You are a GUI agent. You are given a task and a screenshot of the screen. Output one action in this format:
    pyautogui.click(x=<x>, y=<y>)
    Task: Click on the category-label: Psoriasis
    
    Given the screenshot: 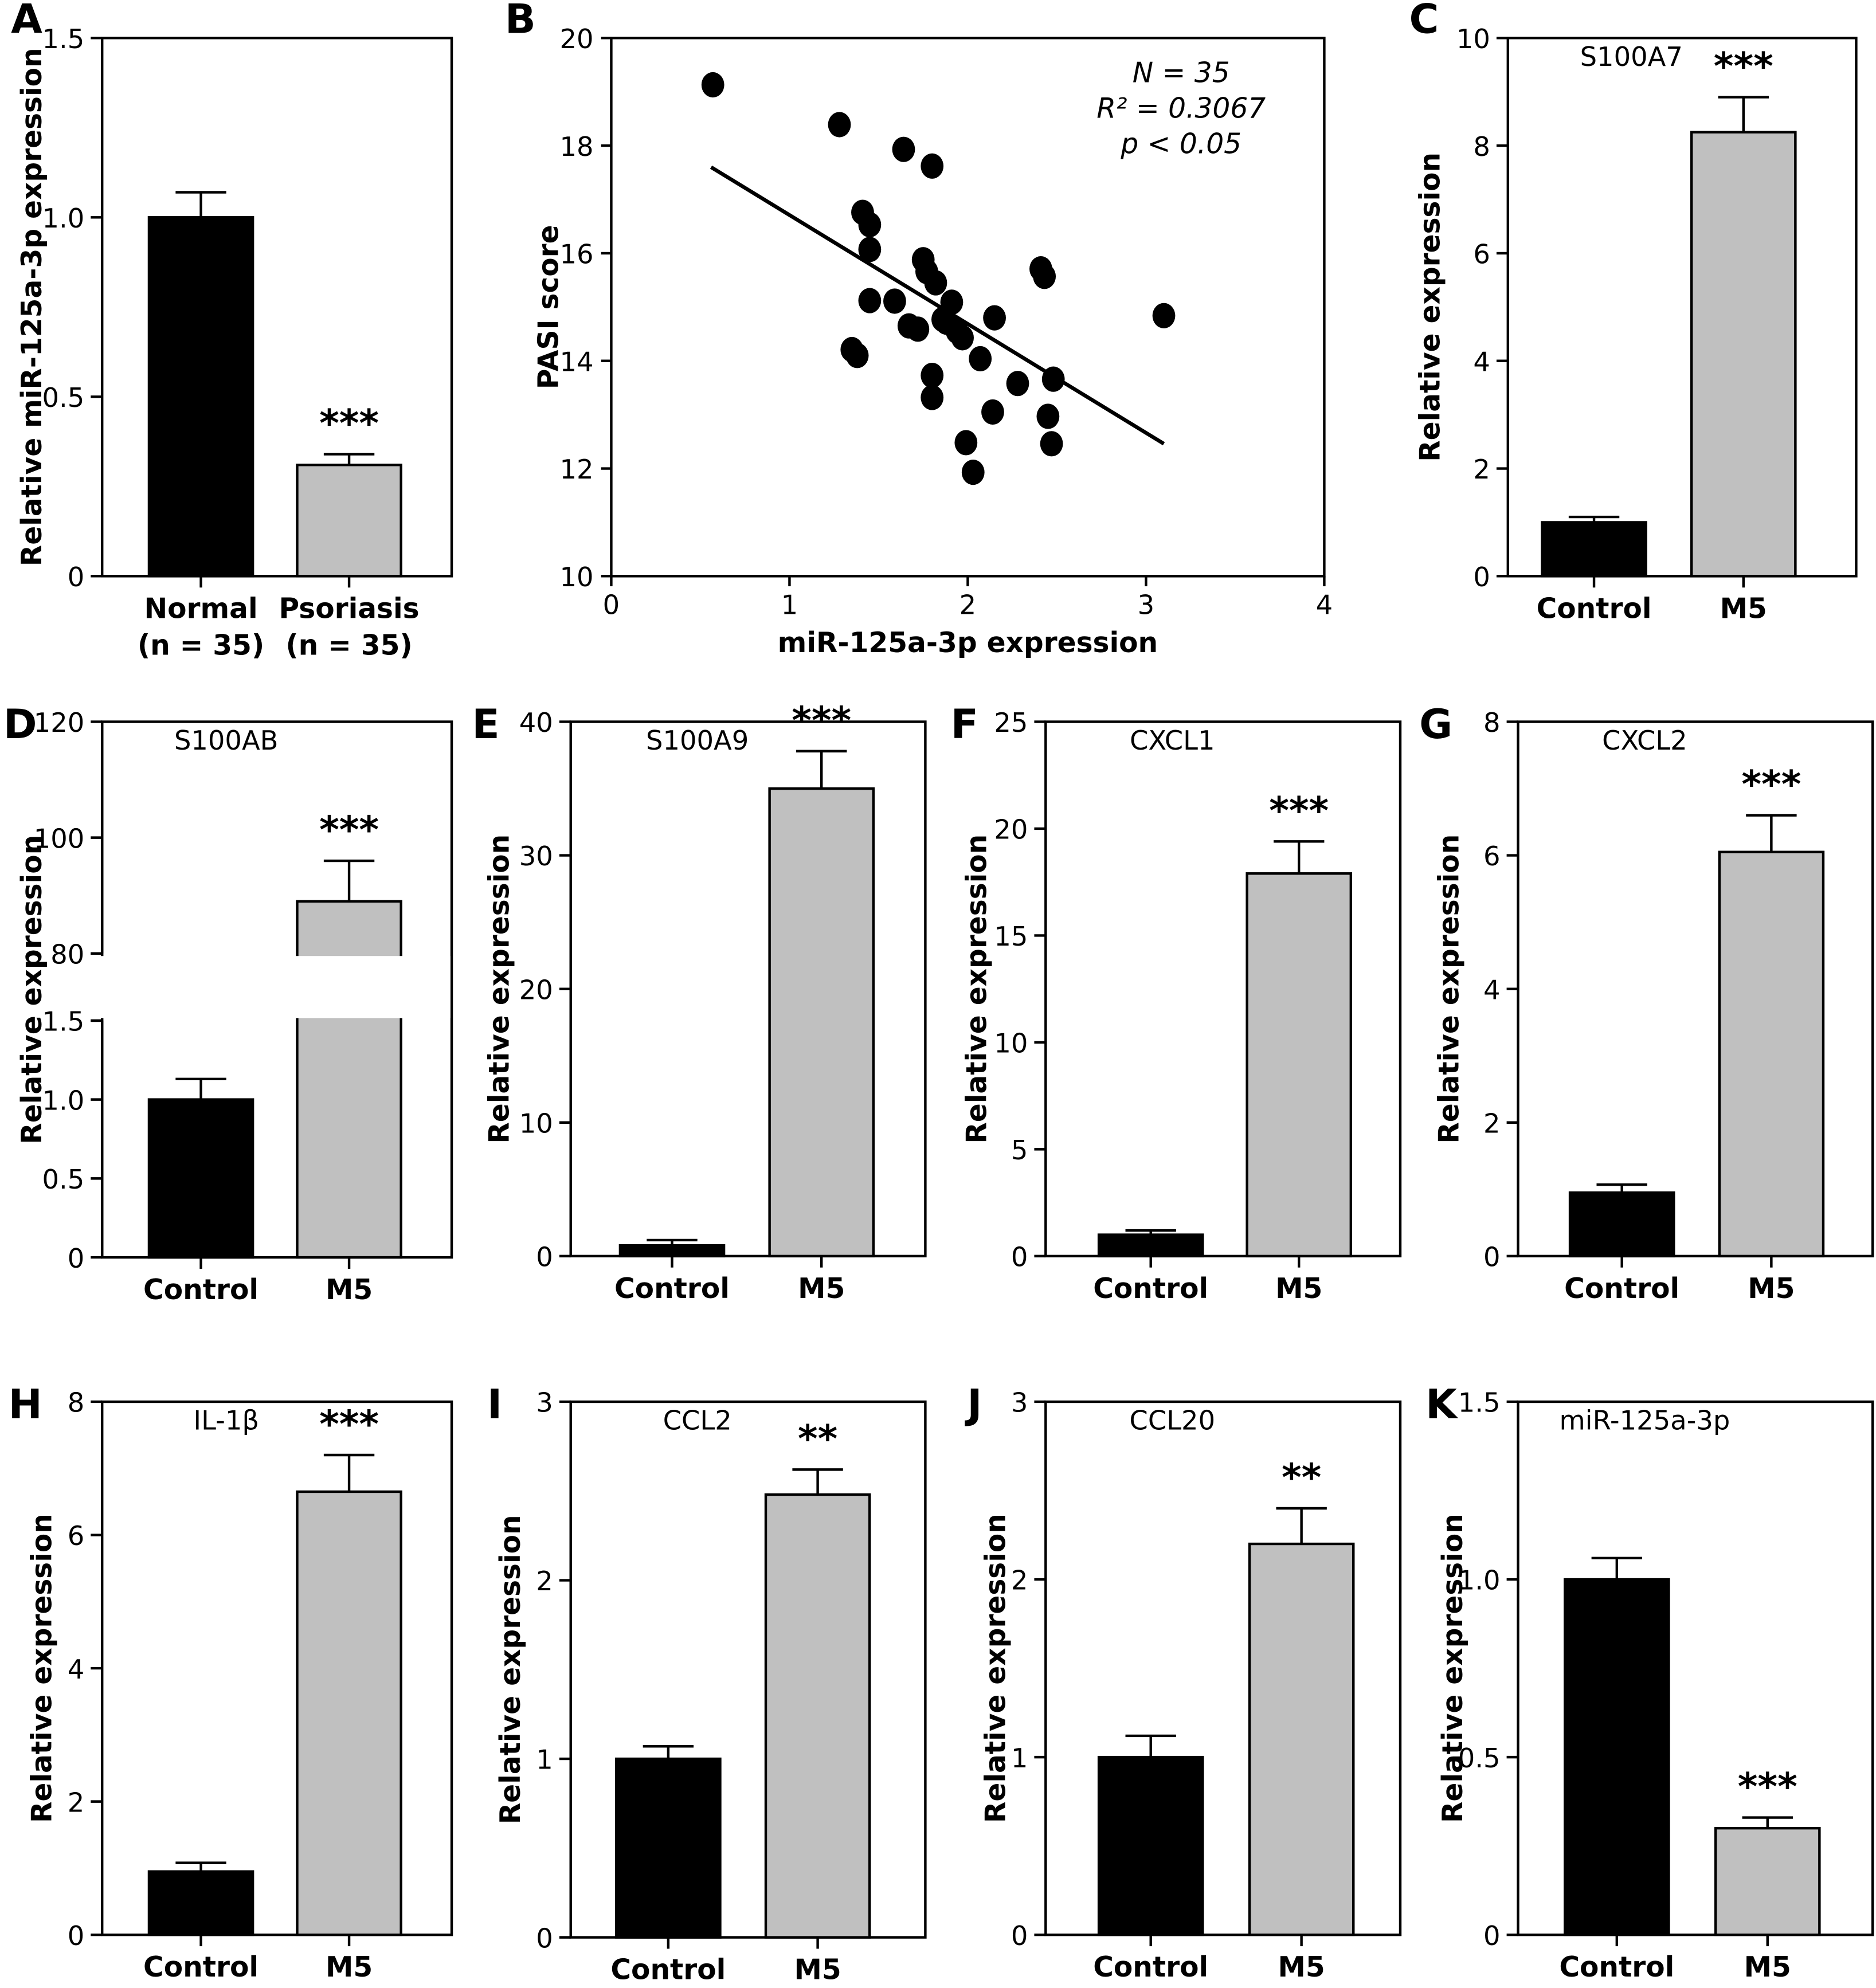 What is the action you would take?
    pyautogui.click(x=349, y=609)
    